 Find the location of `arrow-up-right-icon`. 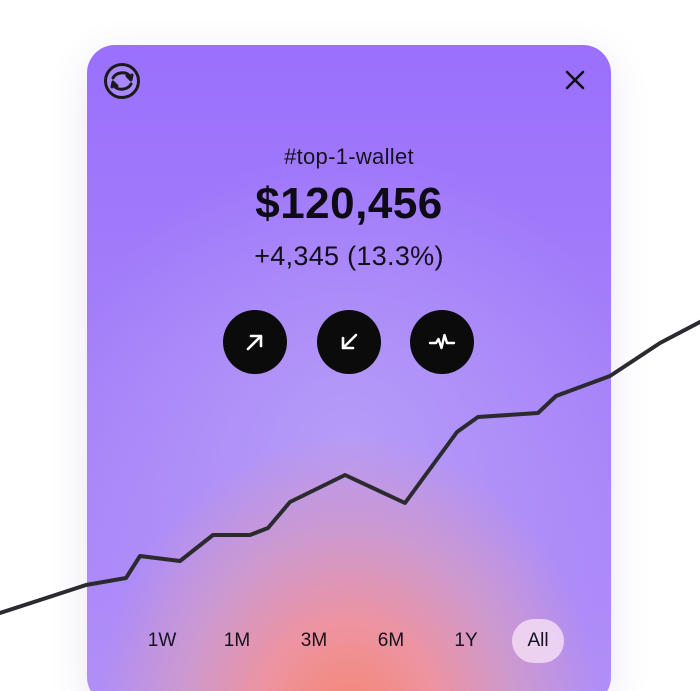

arrow-up-right-icon is located at coordinates (254, 342).